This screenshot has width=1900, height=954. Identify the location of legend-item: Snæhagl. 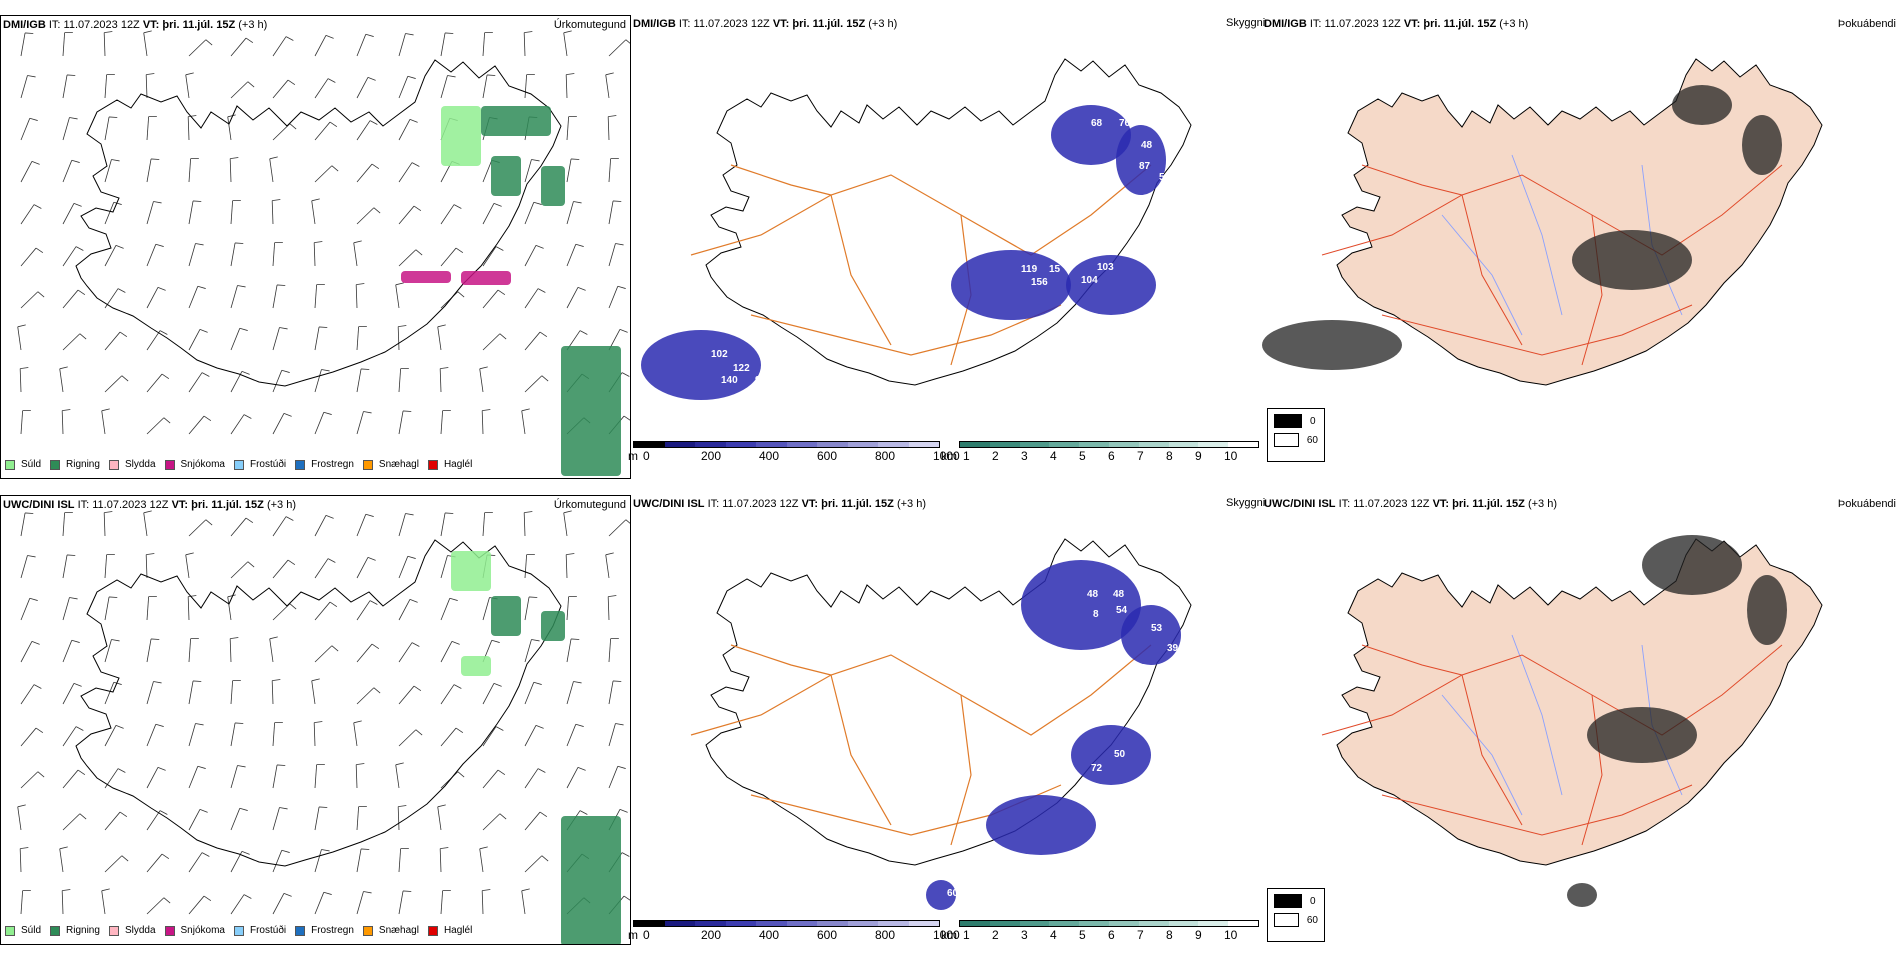
(390, 464).